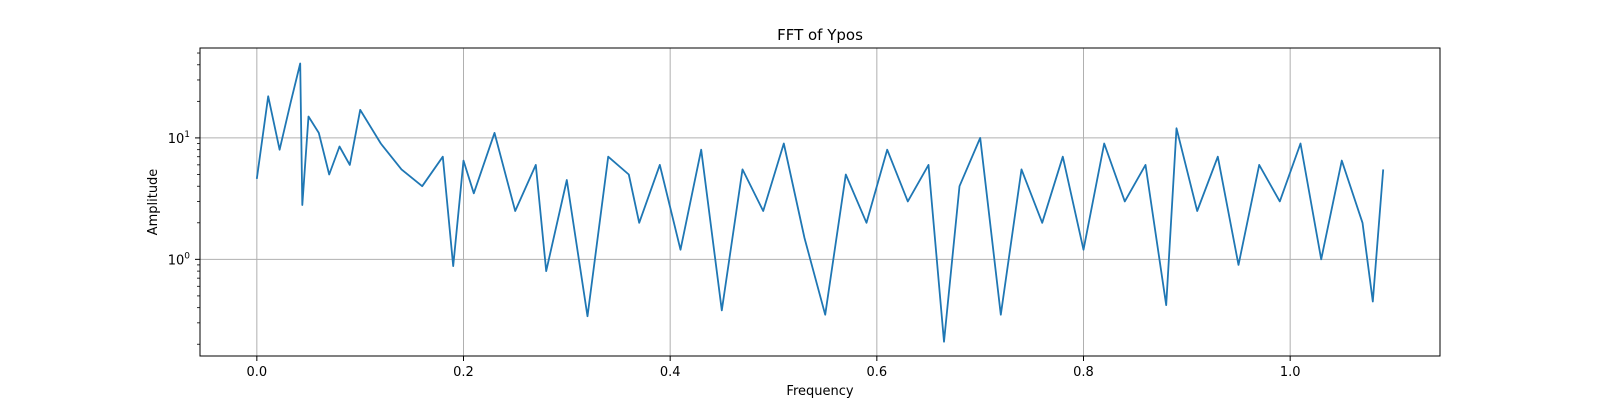 The height and width of the screenshot is (400, 1600). Describe the element at coordinates (819, 391) in the screenshot. I see `x-axis-label: Frequency` at that location.